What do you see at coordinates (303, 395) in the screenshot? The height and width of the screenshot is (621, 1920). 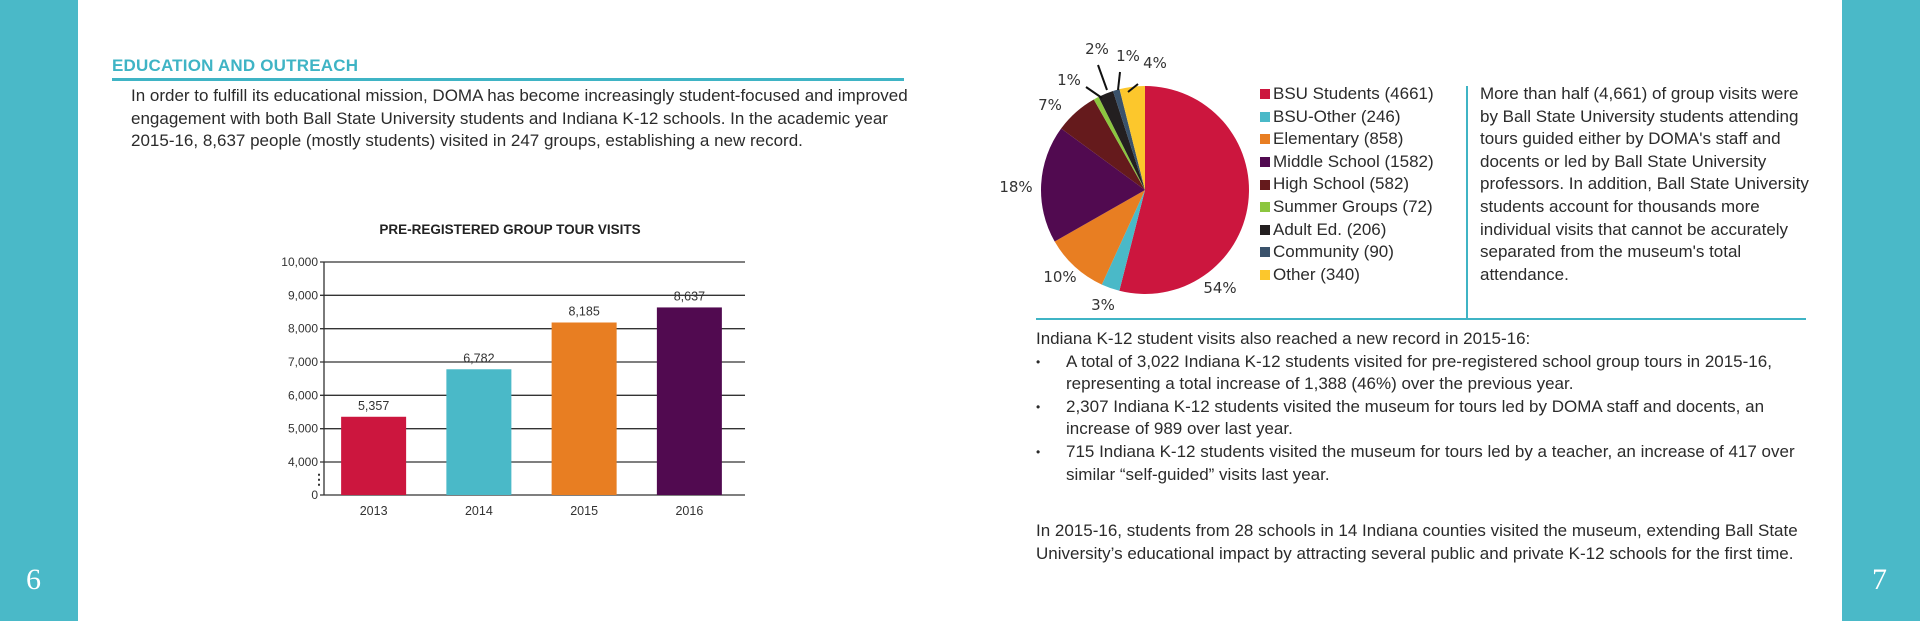 I see `y-tick-label: 6,000` at bounding box center [303, 395].